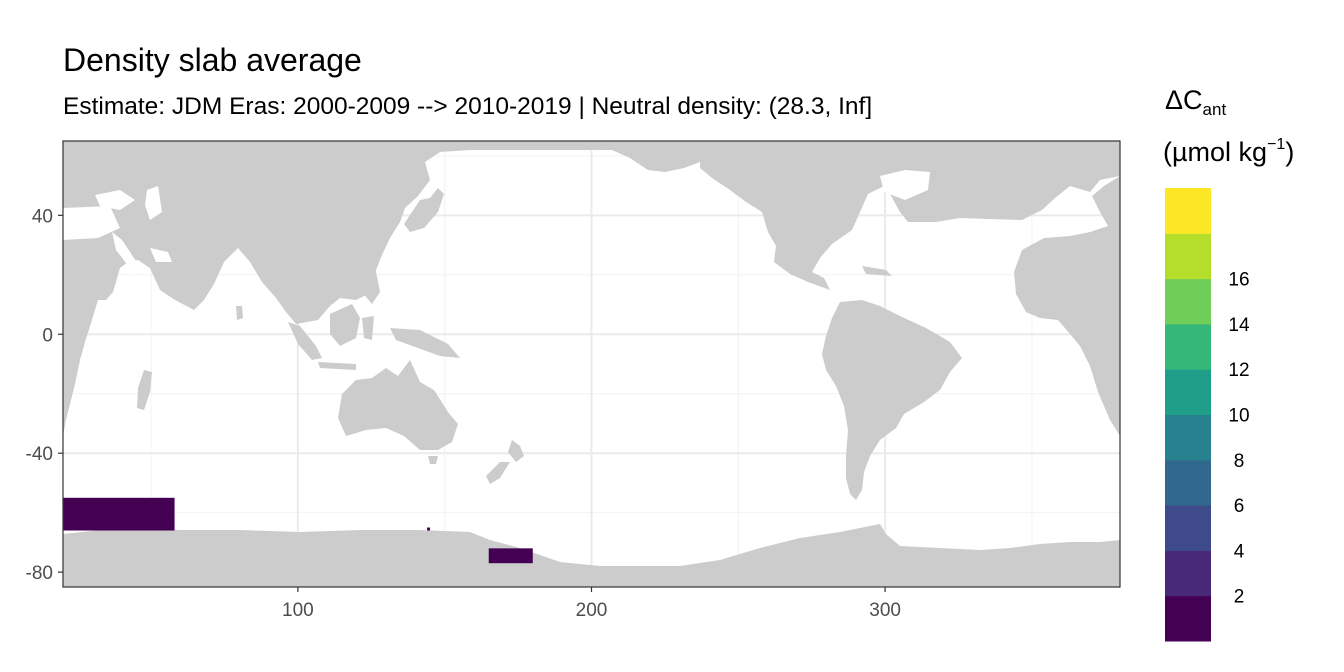 The width and height of the screenshot is (1344, 672). What do you see at coordinates (91, 223) in the screenshot?
I see `land-mediterranean-gap` at bounding box center [91, 223].